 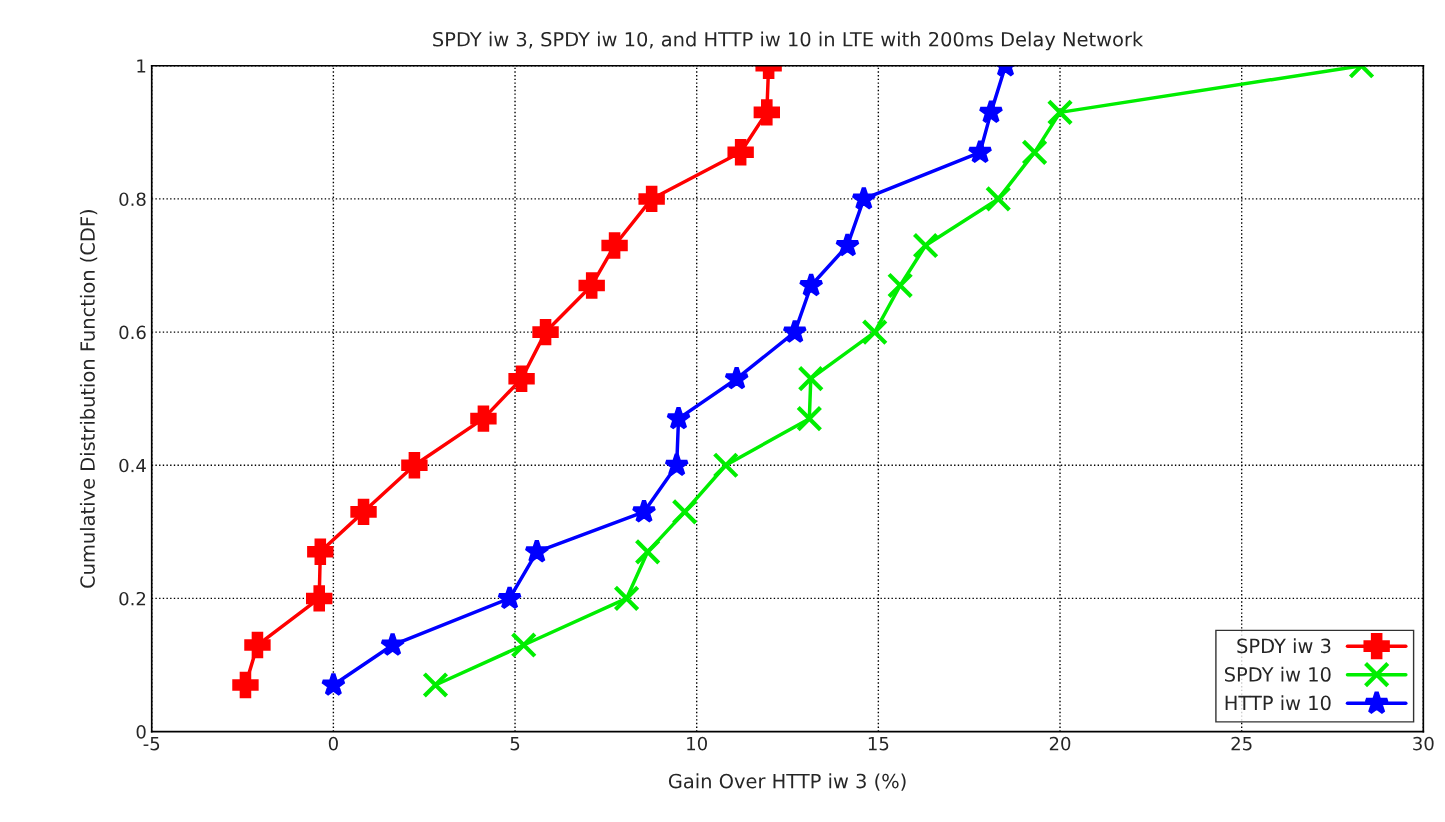 I want to click on chart-title: SPDY iw 3, SPDY iw 10, and HTTP iw 10 in LTE with 200ms Delay Network, so click(x=788, y=41).